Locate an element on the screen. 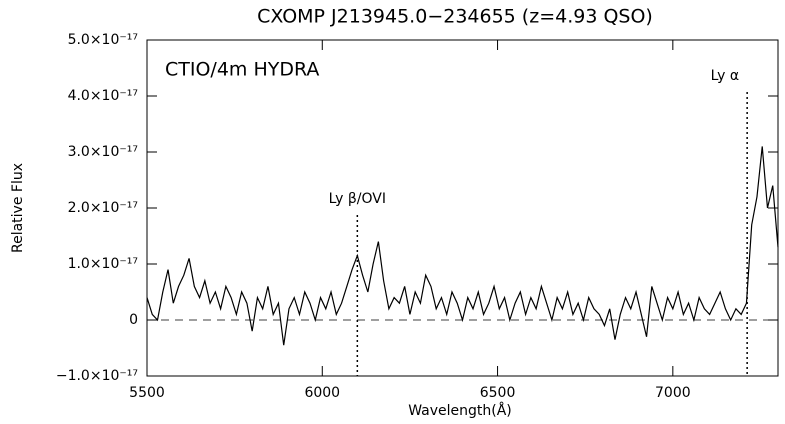 The image size is (785, 424). x-tick-label: 5500 is located at coordinates (147, 393).